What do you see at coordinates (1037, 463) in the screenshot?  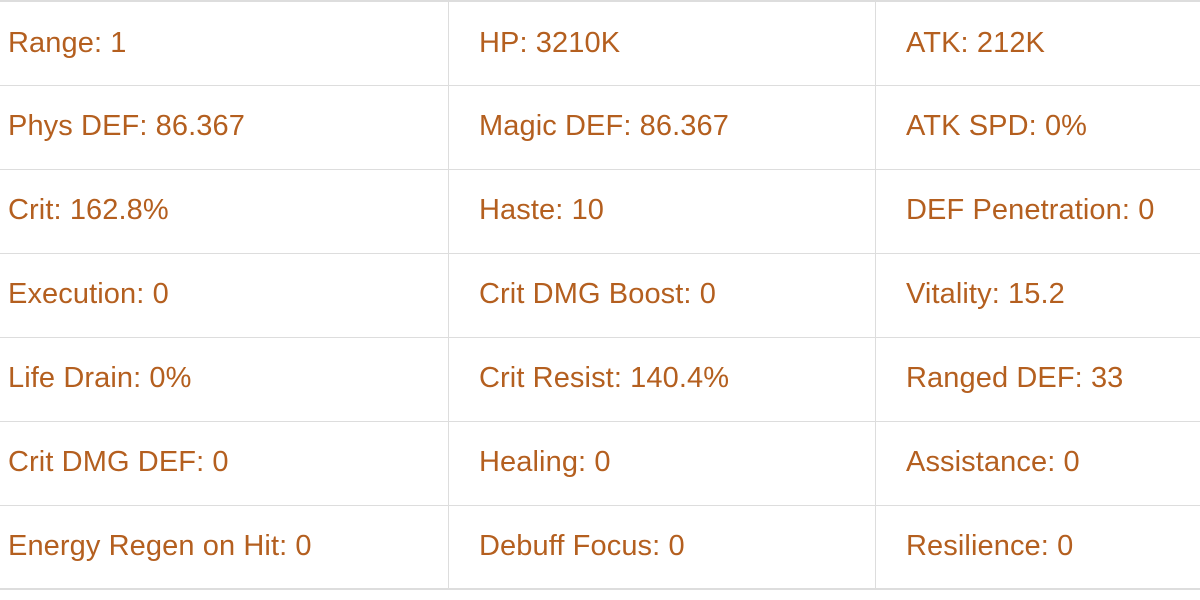 I see `stat-cell-assistance: Assistance: 0` at bounding box center [1037, 463].